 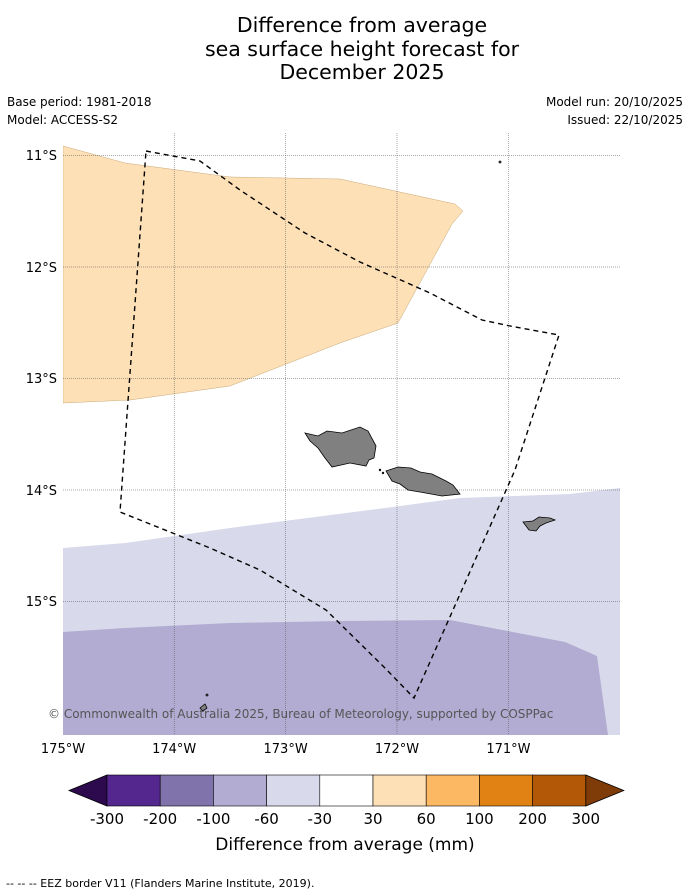 What do you see at coordinates (585, 819) in the screenshot?
I see `colorbar-tick-label: 300` at bounding box center [585, 819].